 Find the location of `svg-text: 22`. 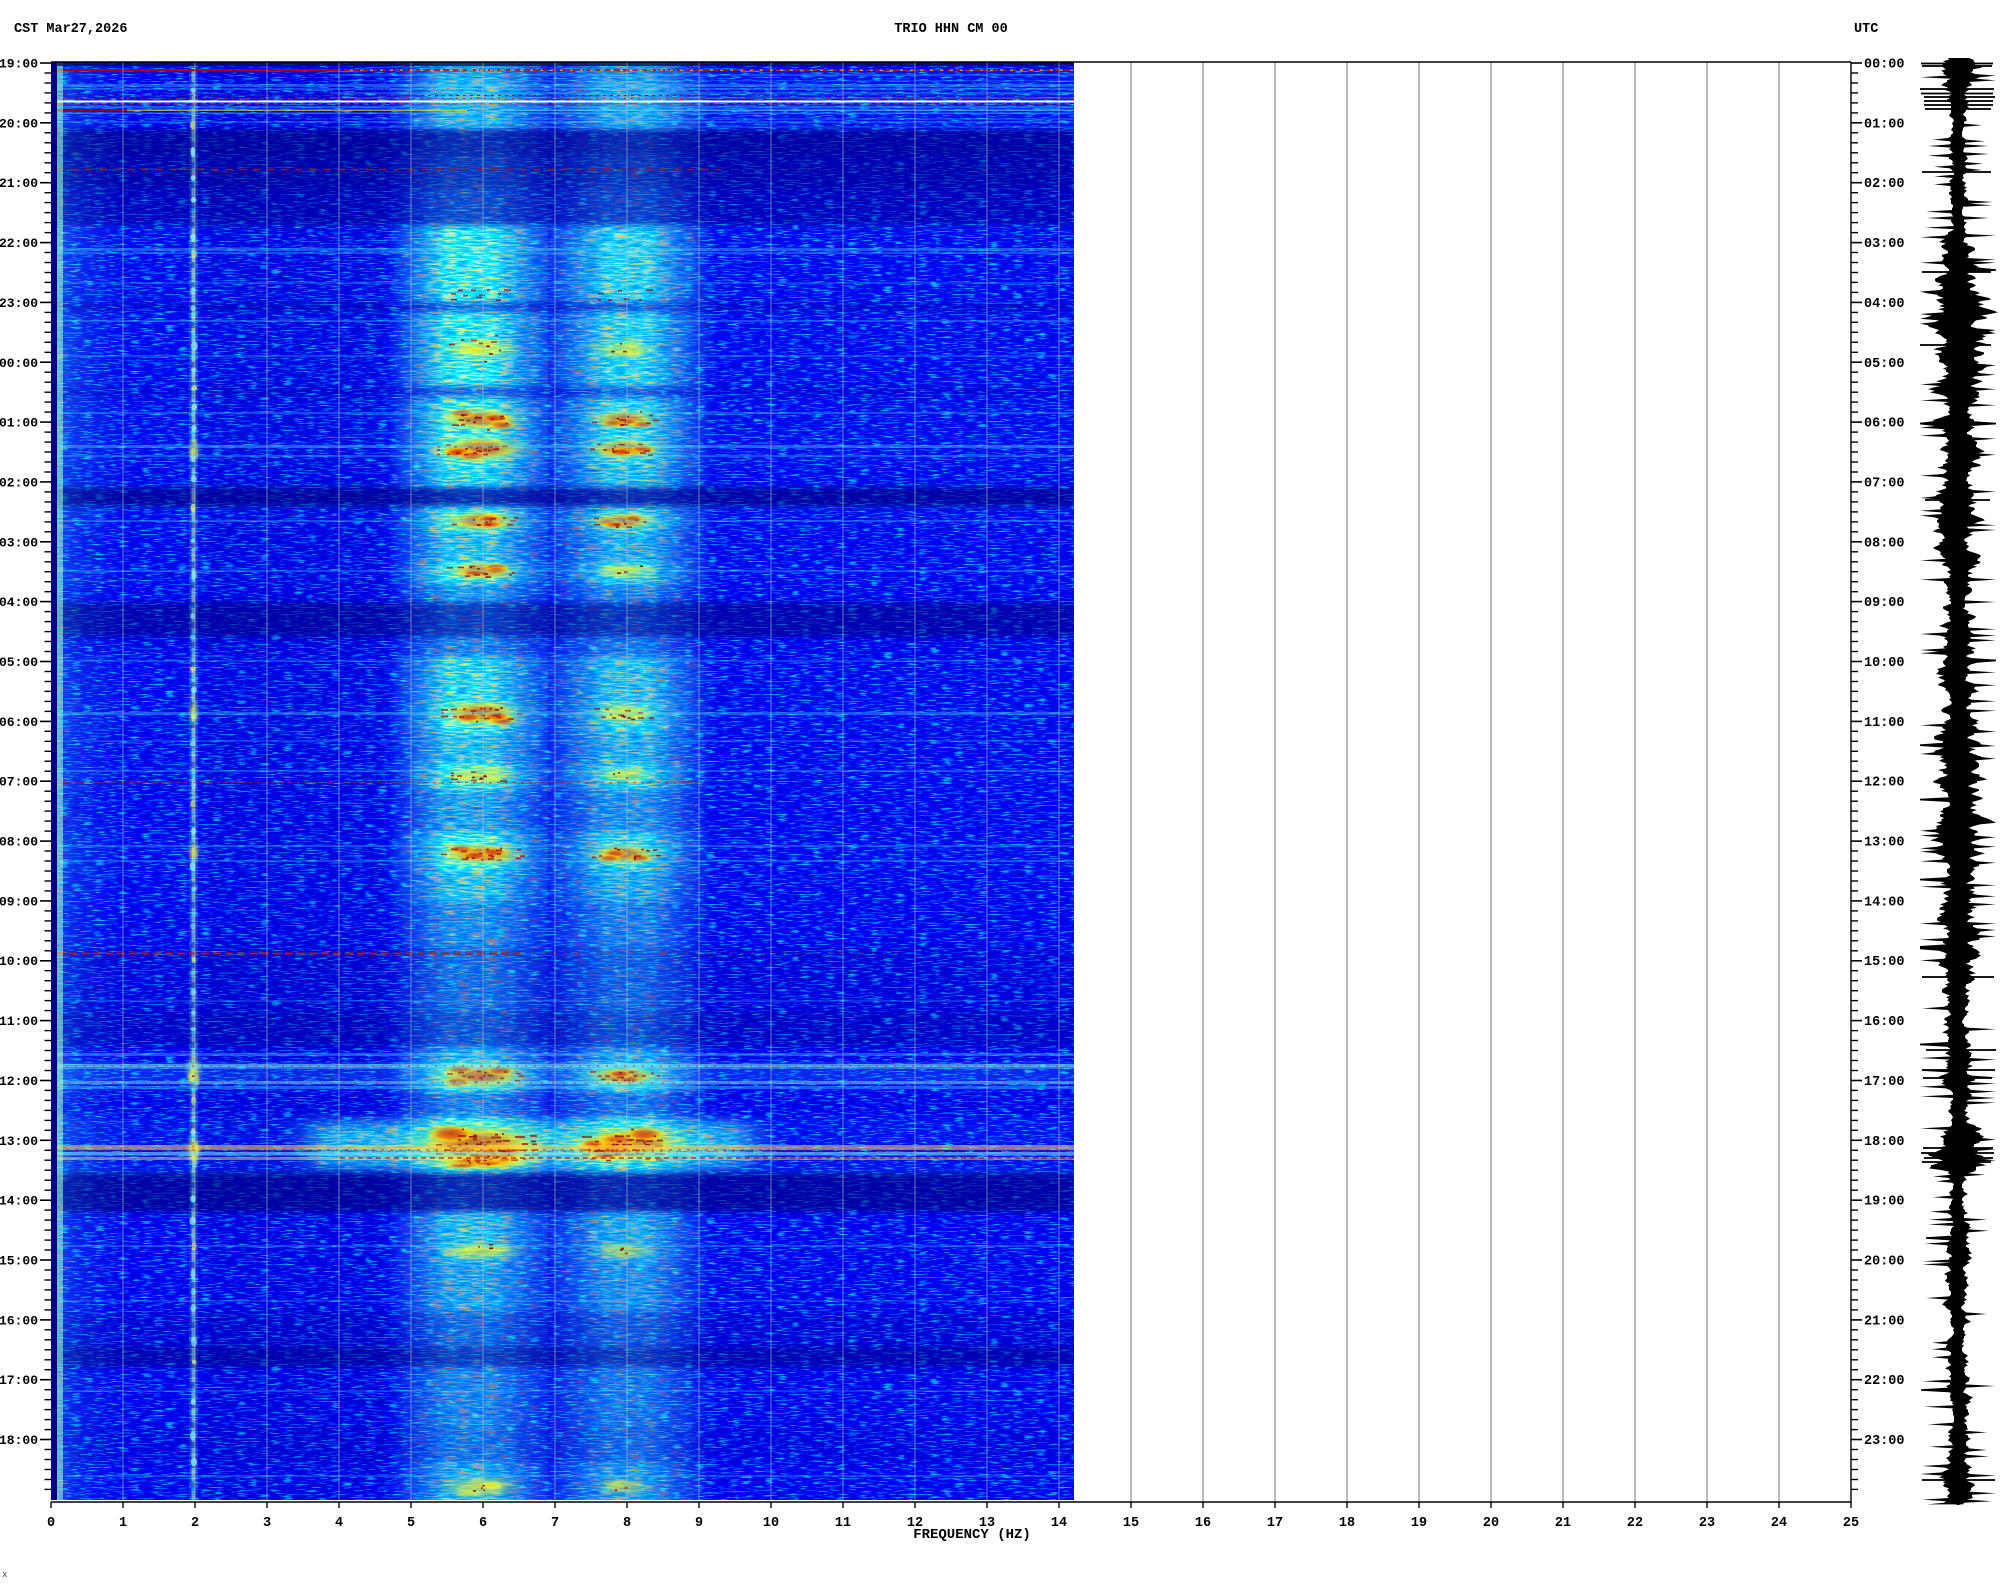

svg-text: 22 is located at coordinates (1635, 1523).